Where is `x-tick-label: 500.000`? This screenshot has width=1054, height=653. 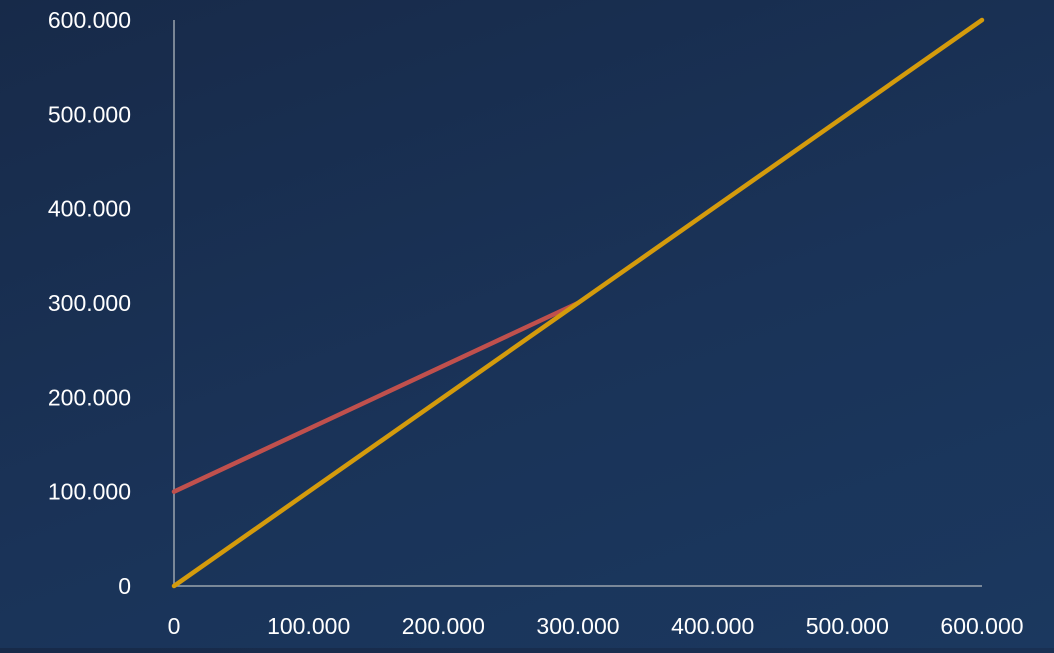
x-tick-label: 500.000 is located at coordinates (847, 626).